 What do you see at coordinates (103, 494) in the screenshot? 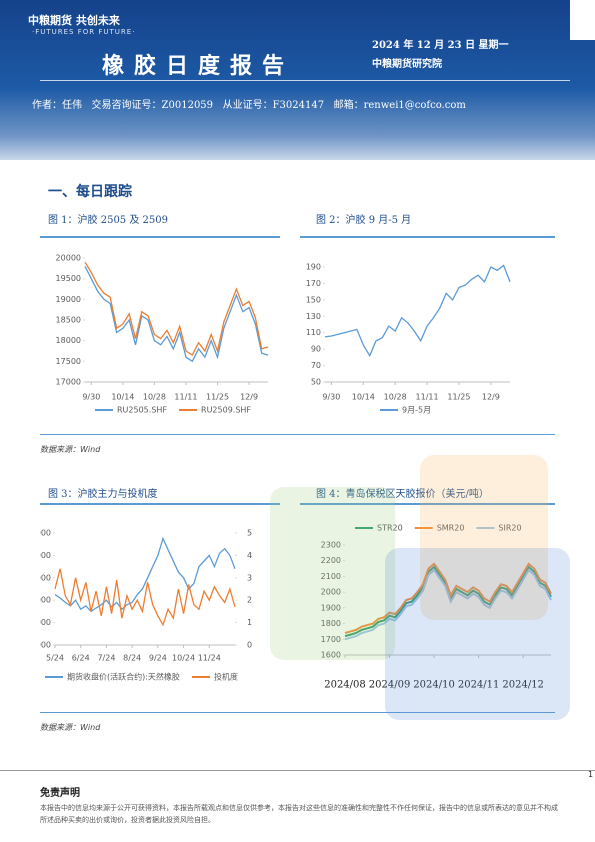
I see `figure-caption: 图 3：沪胶主力与投机度` at bounding box center [103, 494].